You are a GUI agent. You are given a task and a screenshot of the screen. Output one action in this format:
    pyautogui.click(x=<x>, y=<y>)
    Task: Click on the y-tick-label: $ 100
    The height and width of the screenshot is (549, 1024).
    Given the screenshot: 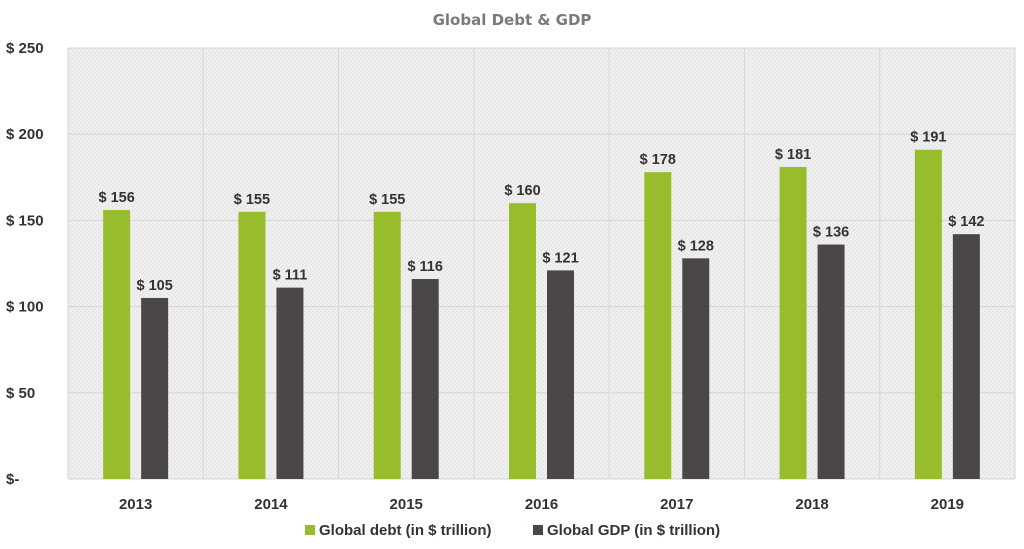 What is the action you would take?
    pyautogui.click(x=25, y=307)
    